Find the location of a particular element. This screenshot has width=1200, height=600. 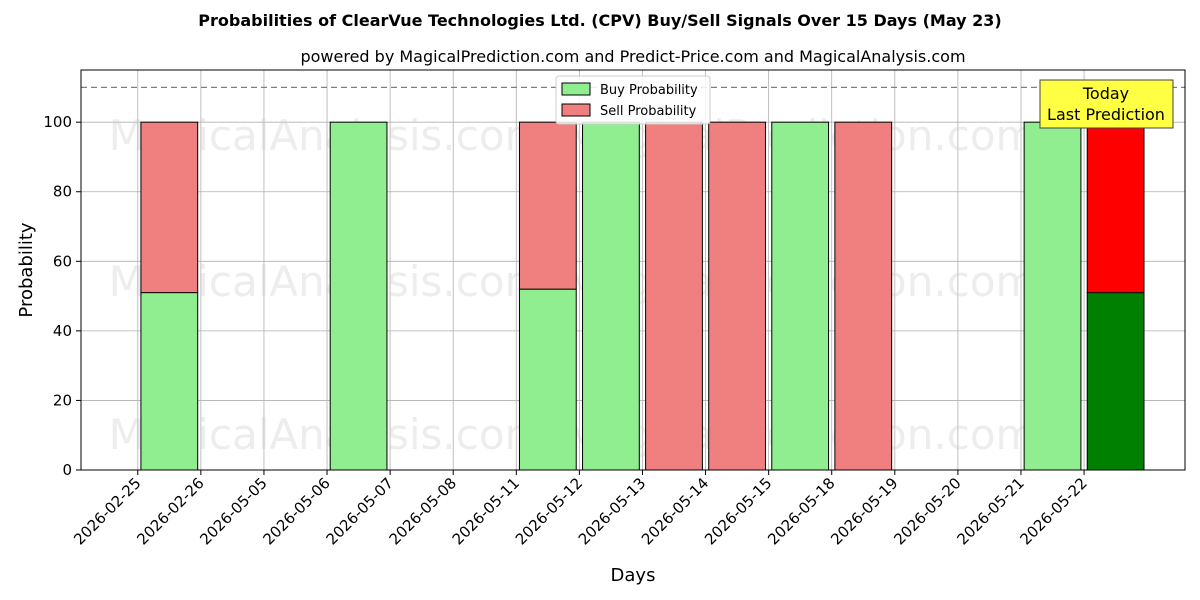

annotation-box is located at coordinates (1106, 104).